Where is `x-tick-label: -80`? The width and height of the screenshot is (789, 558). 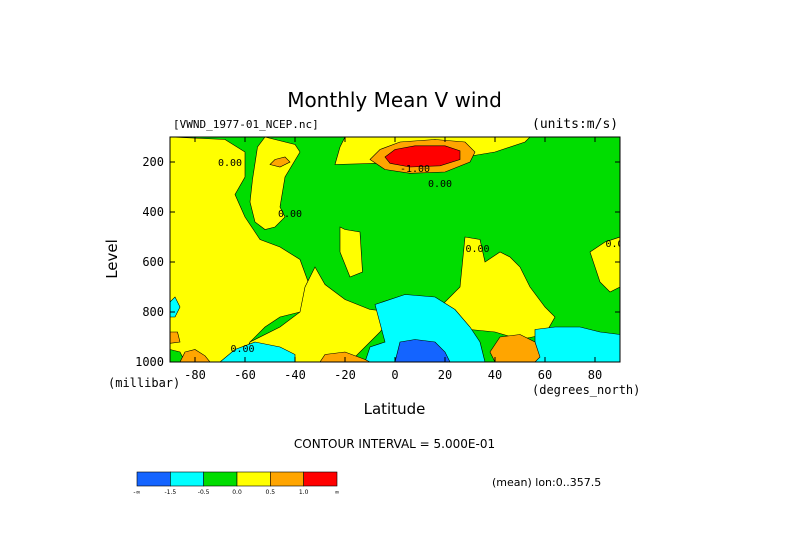 x-tick-label: -80 is located at coordinates (195, 375).